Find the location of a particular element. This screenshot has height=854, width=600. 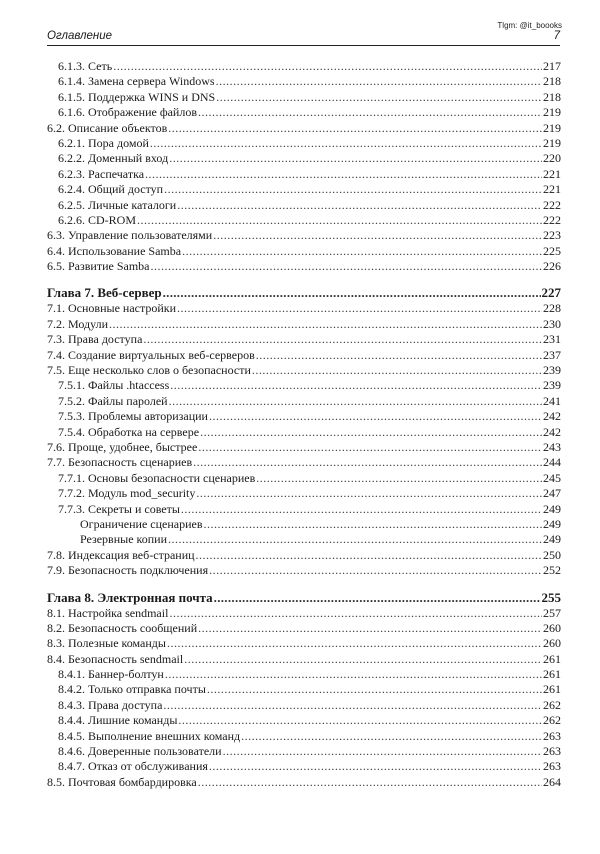

toc-entry-title: Глава 7. Веб-сервер is located at coordinates (104, 293).